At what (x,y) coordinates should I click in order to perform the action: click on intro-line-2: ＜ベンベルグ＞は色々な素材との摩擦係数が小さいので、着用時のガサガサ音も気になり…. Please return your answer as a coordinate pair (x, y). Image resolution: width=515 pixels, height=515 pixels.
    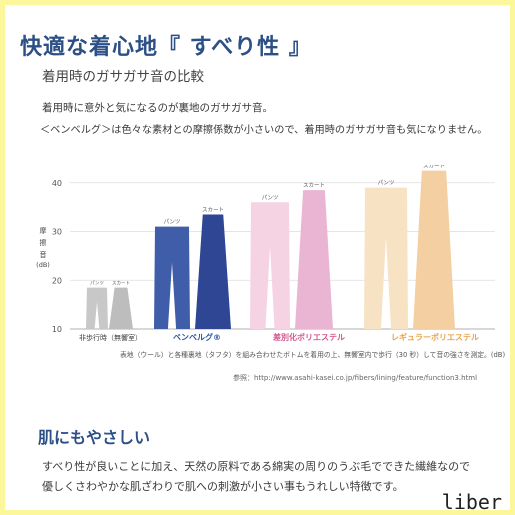
    Looking at the image, I should click on (264, 130).